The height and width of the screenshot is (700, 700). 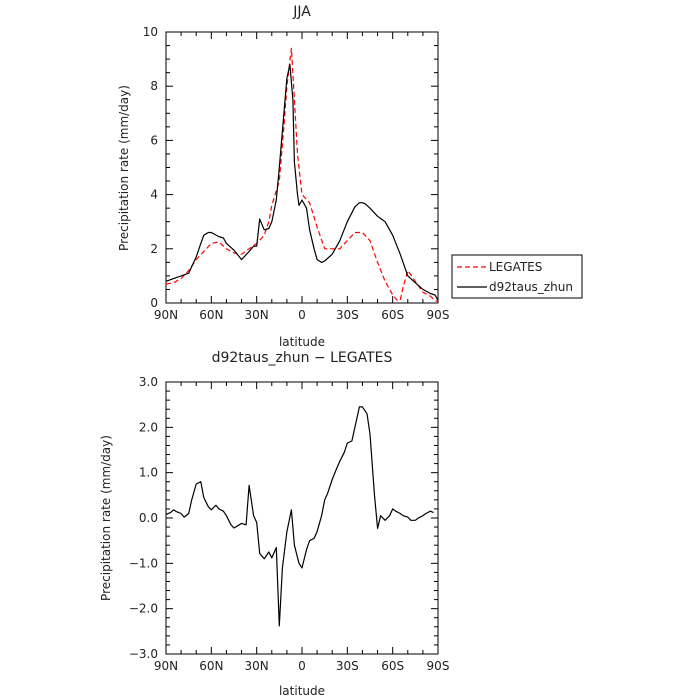 I want to click on chart-title: d92taus_zhun − LEGATES, so click(x=302, y=358).